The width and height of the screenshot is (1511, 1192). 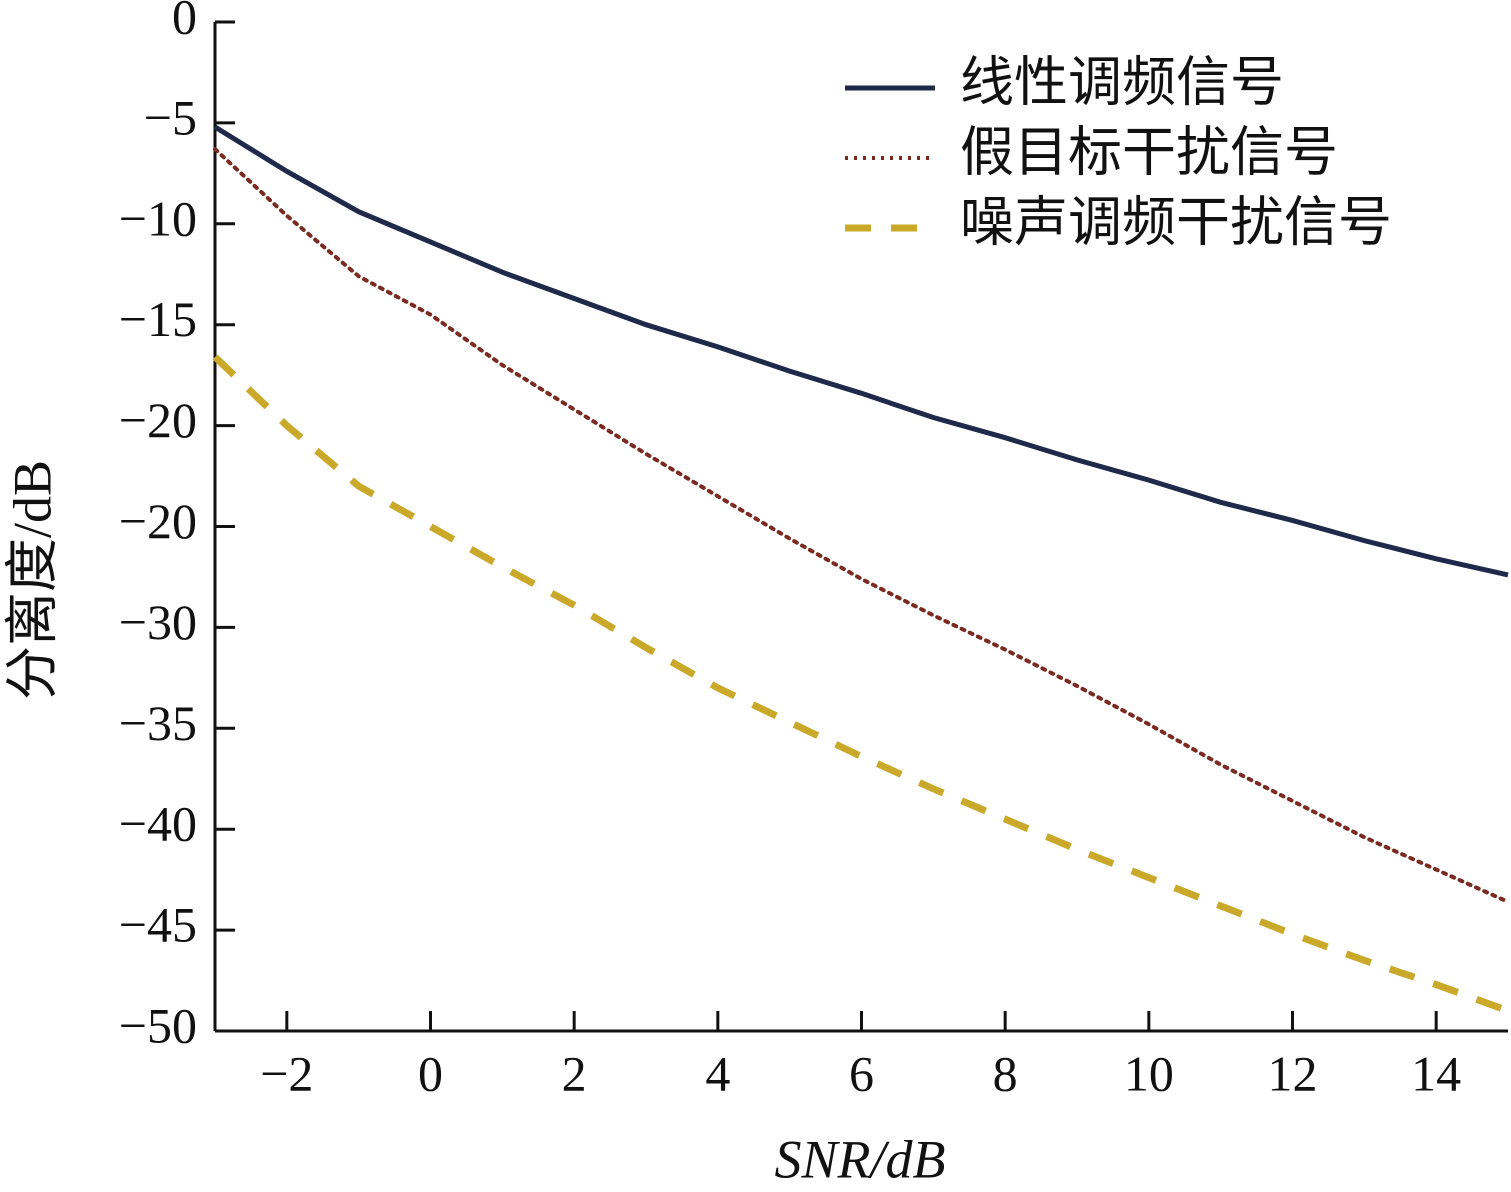 What do you see at coordinates (184, 22) in the screenshot?
I see `y-tick-label: 0` at bounding box center [184, 22].